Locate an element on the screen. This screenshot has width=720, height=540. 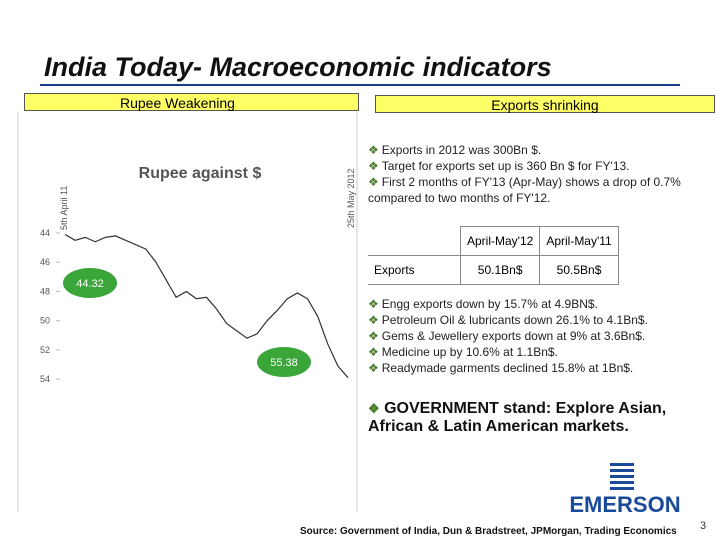
right-header: Exports shrinking is located at coordinates (545, 104).